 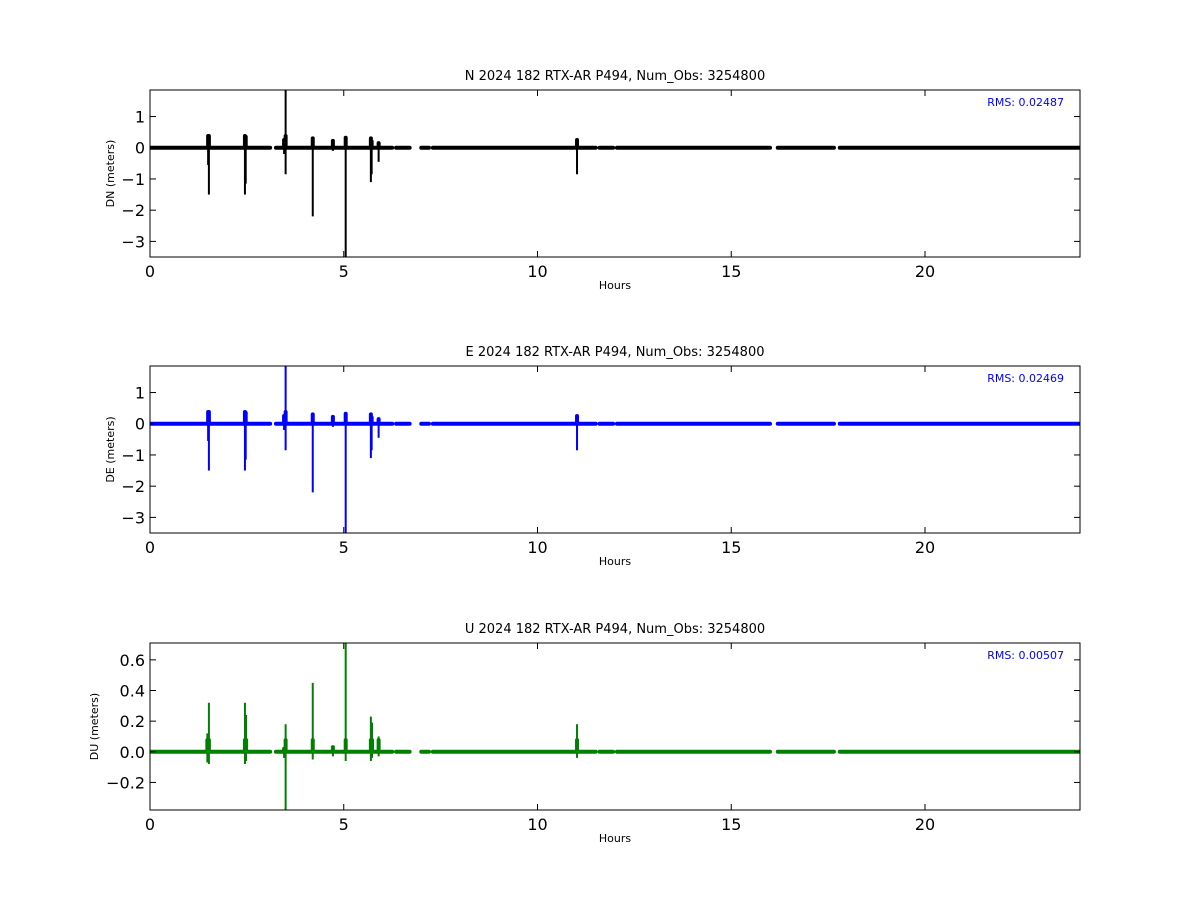 What do you see at coordinates (110, 174) in the screenshot?
I see `n-y-axis-label: DN (meters)` at bounding box center [110, 174].